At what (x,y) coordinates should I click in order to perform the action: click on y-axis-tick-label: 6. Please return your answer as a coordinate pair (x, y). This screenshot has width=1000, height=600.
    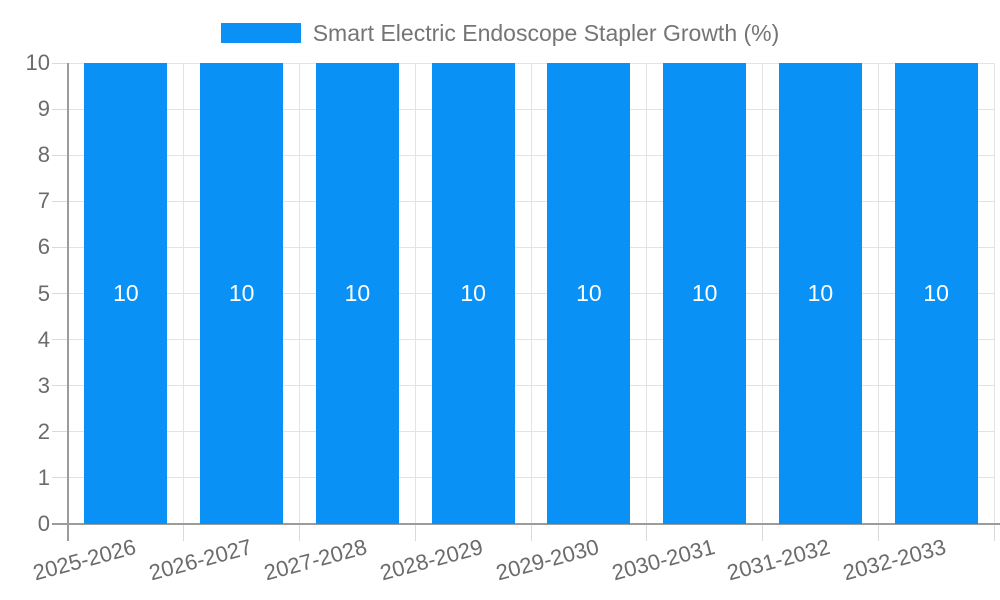
    Looking at the image, I should click on (43, 247).